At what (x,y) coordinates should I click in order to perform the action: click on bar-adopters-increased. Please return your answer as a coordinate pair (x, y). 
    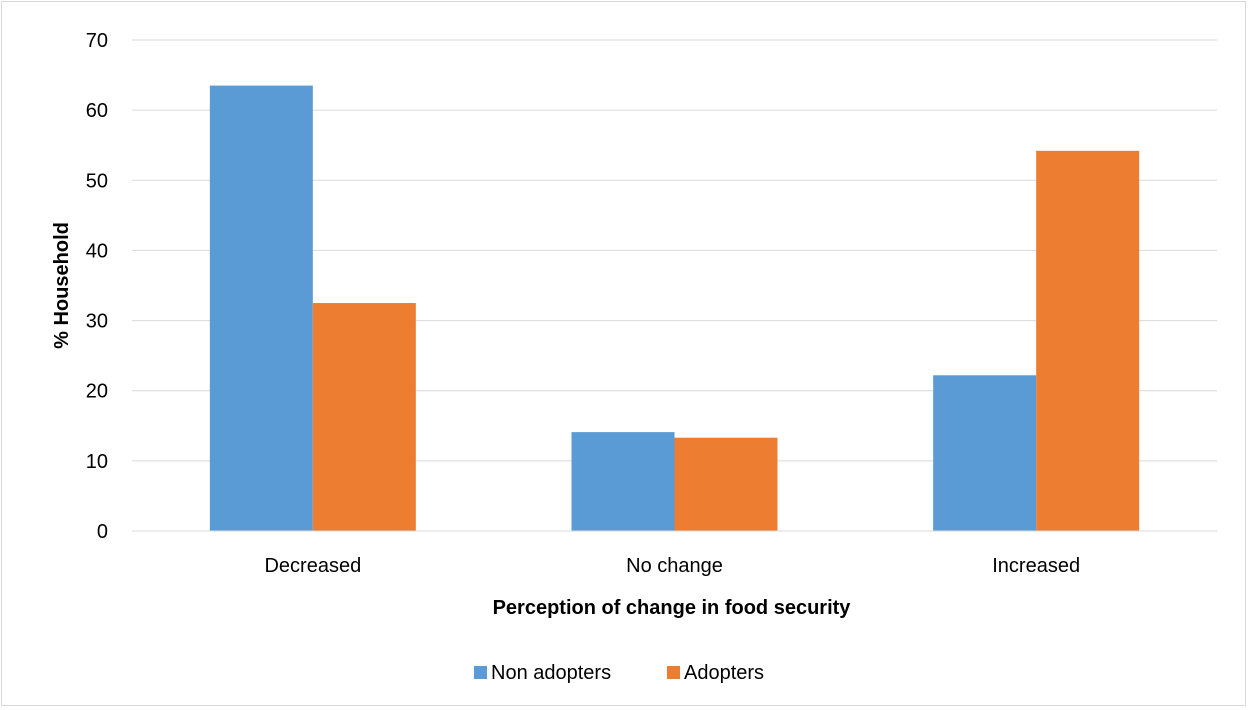
    Looking at the image, I should click on (1088, 340).